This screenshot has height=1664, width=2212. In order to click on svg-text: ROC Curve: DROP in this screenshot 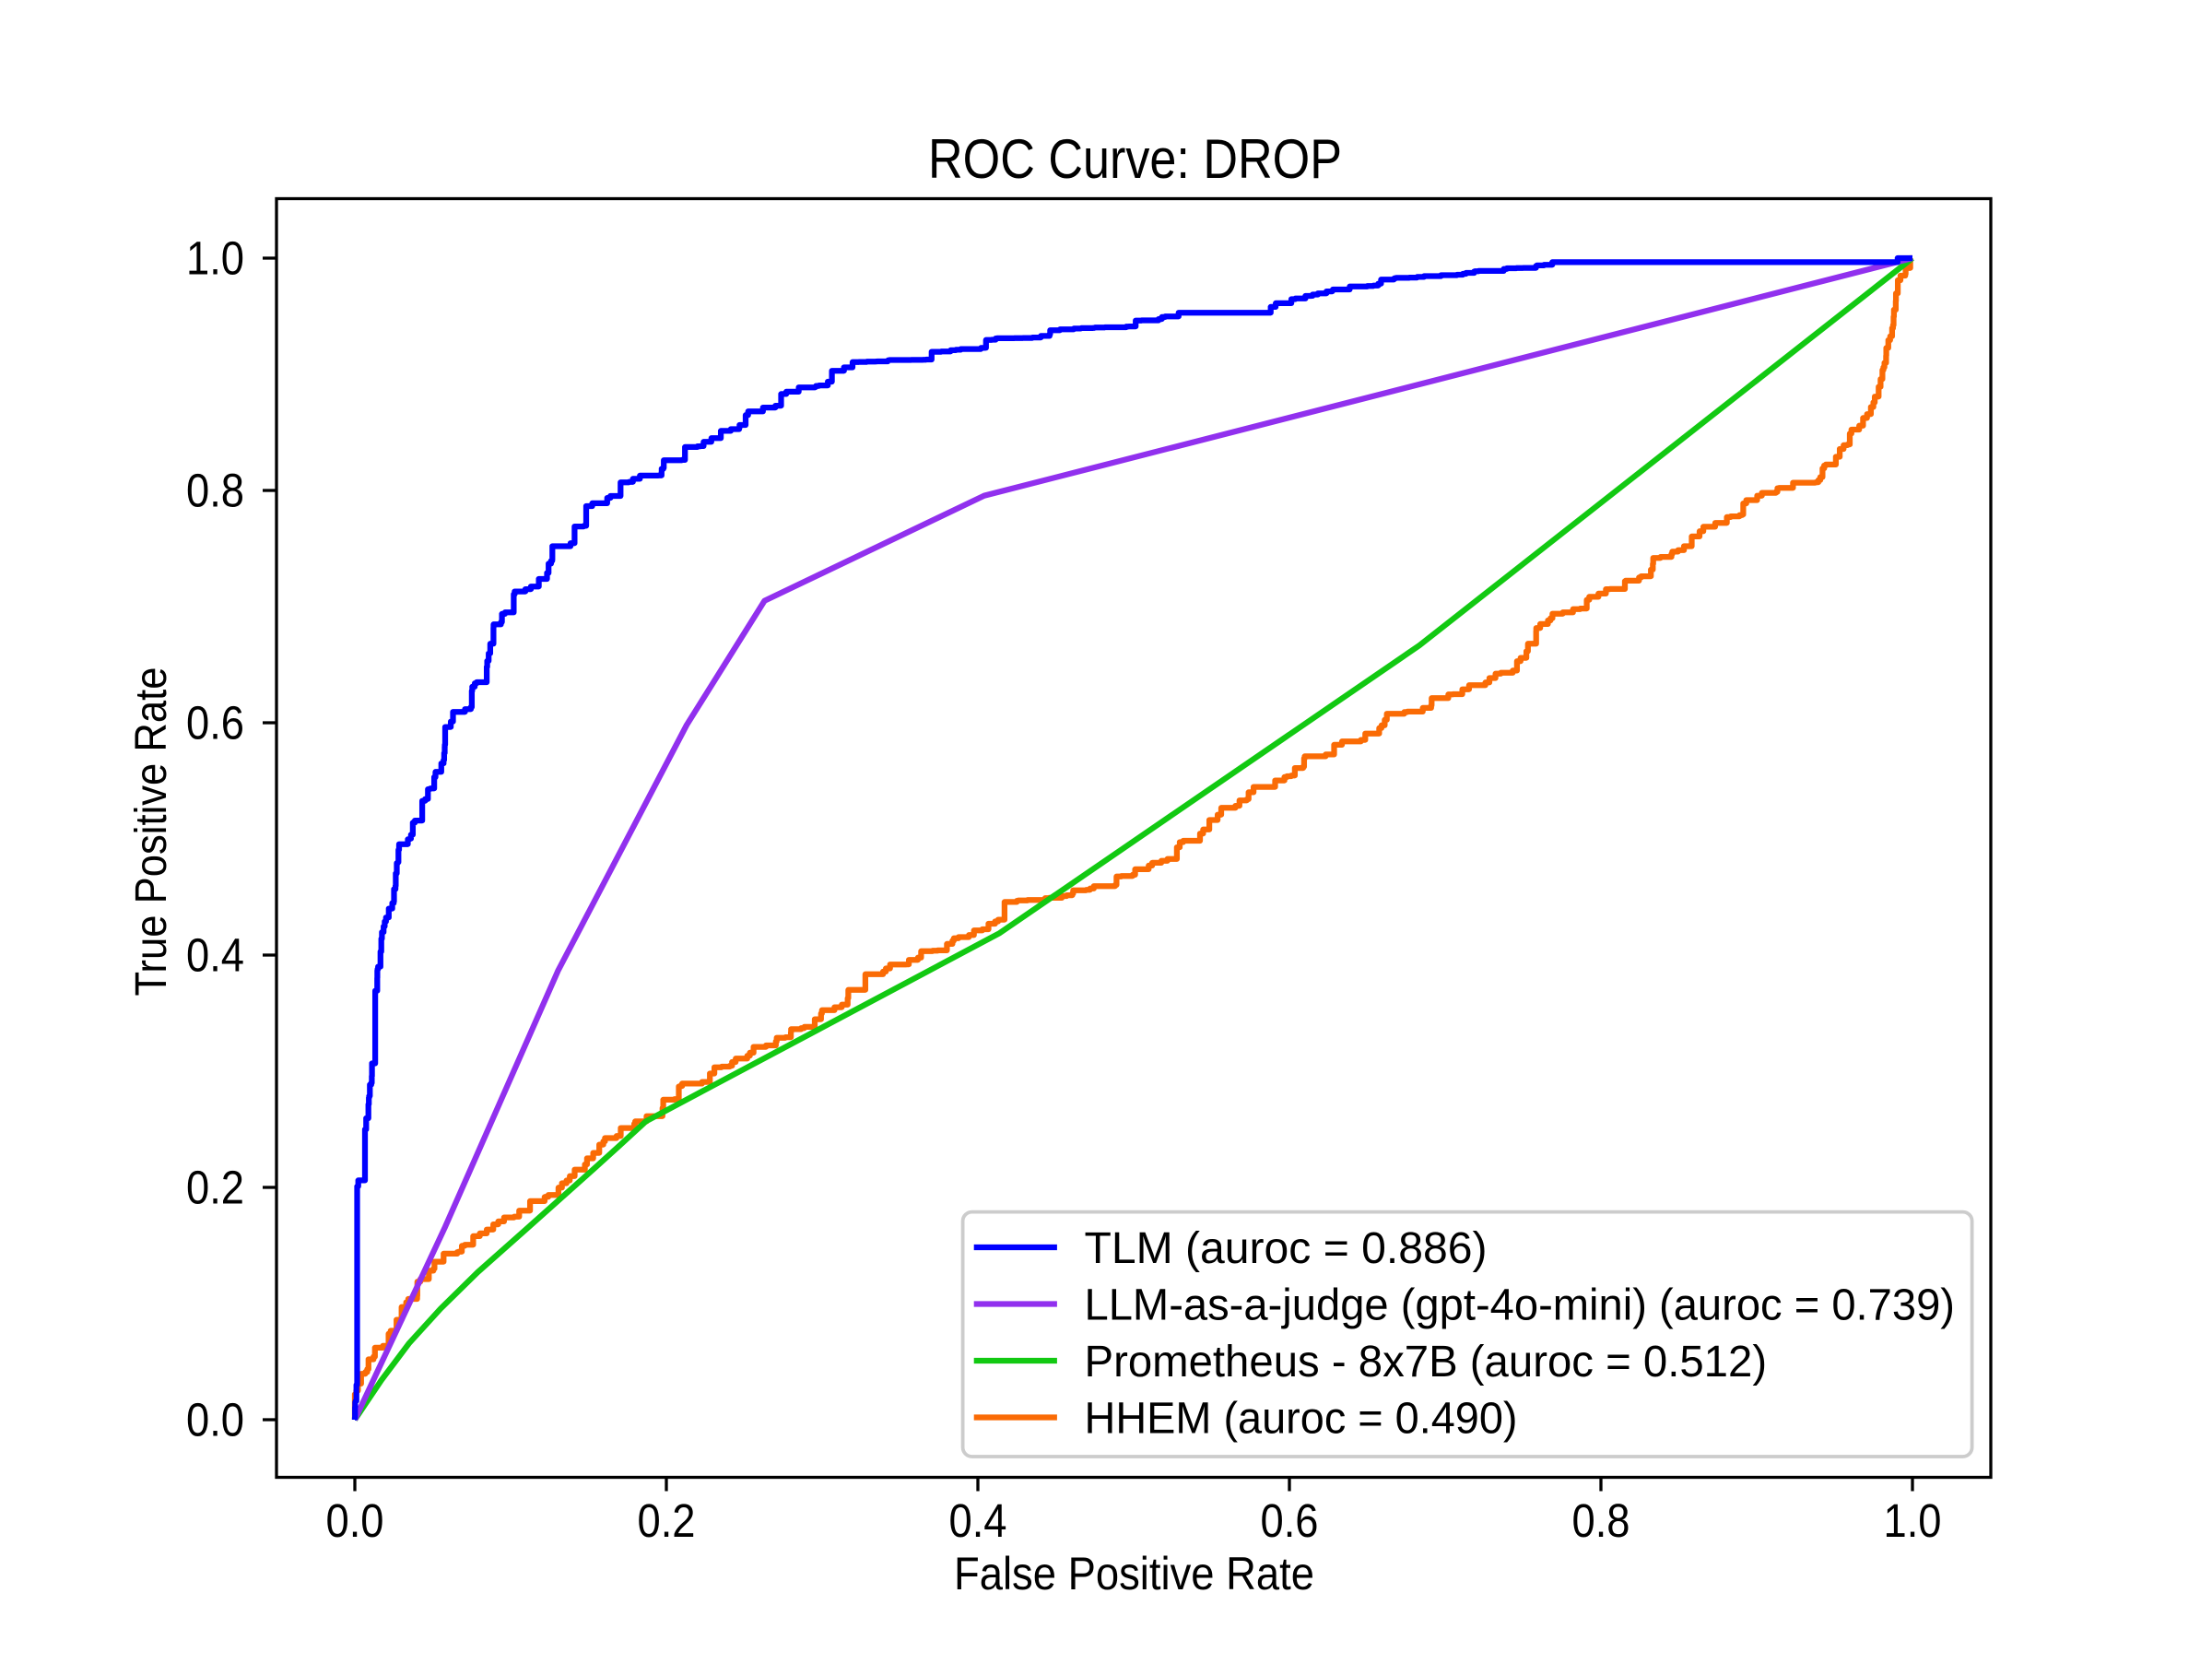, I will do `click(1135, 159)`.